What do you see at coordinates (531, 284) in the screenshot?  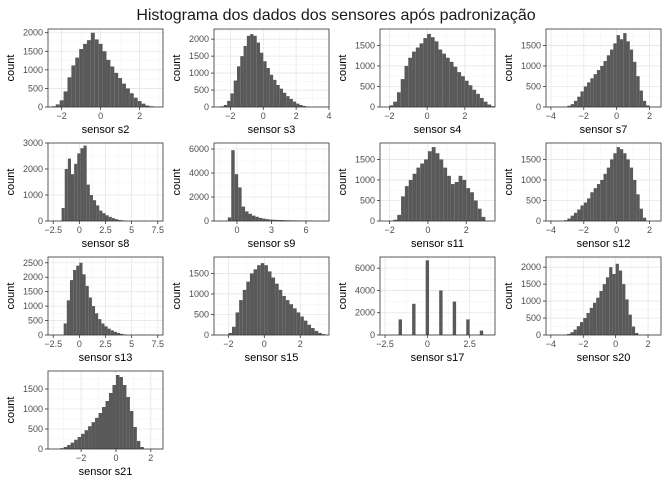 I see `y-tick-label: 1500` at bounding box center [531, 284].